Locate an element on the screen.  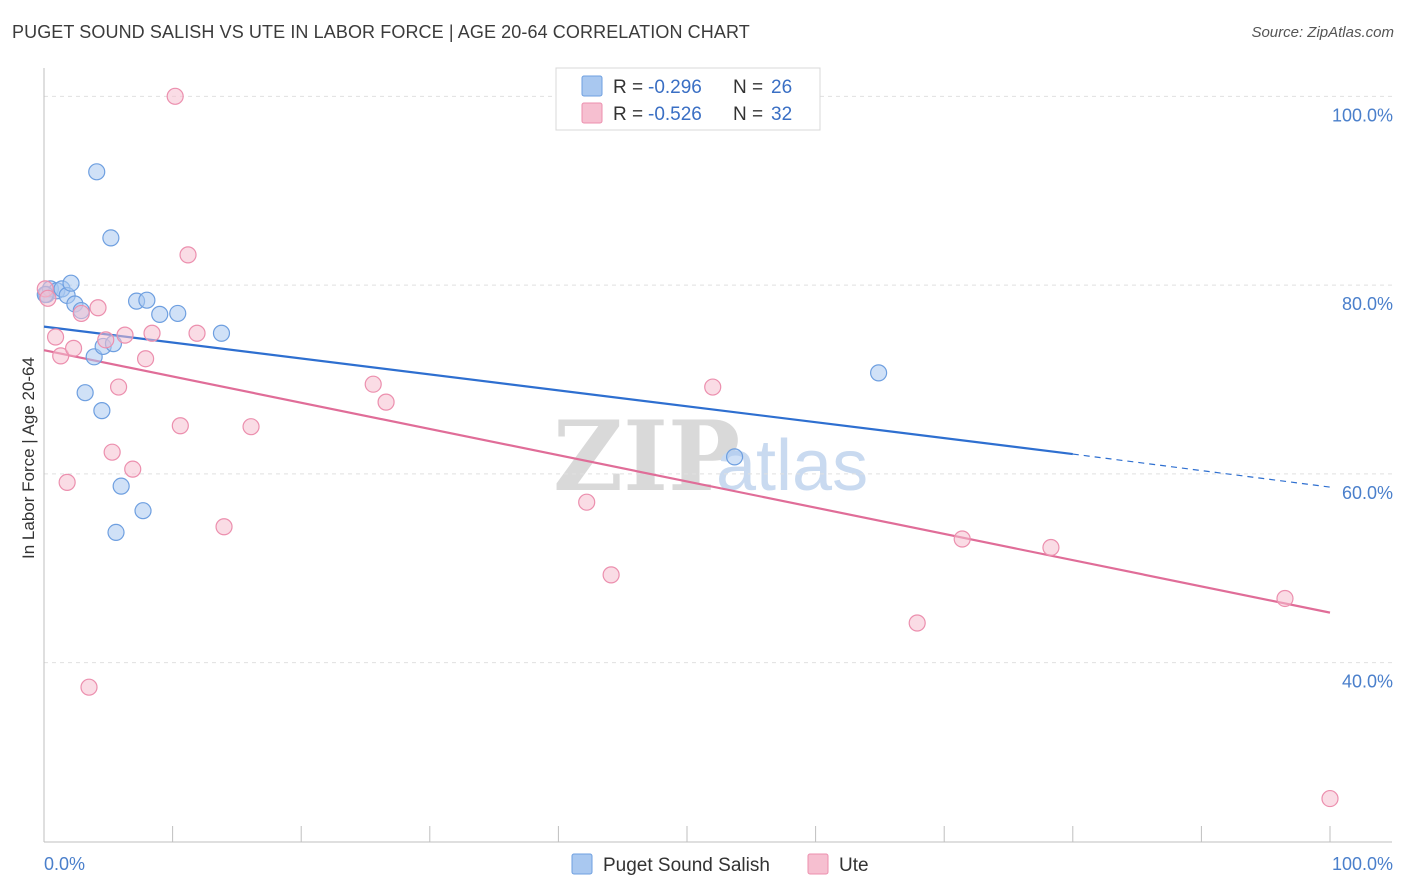
source-credit: Source: ZipAtlas.com is located at coordinates (1322, 32).